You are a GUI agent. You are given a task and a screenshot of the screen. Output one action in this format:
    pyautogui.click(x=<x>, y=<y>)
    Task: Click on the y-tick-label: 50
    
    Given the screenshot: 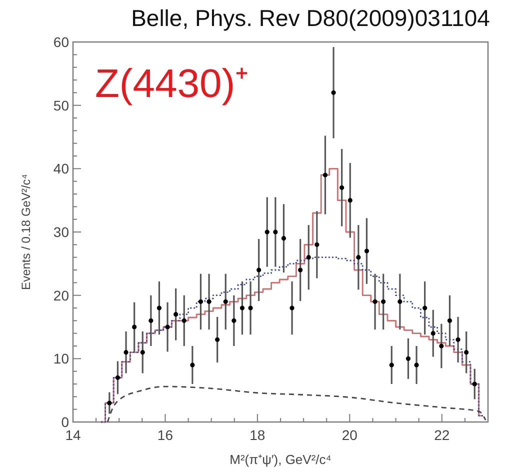 What is the action you would take?
    pyautogui.click(x=61, y=105)
    